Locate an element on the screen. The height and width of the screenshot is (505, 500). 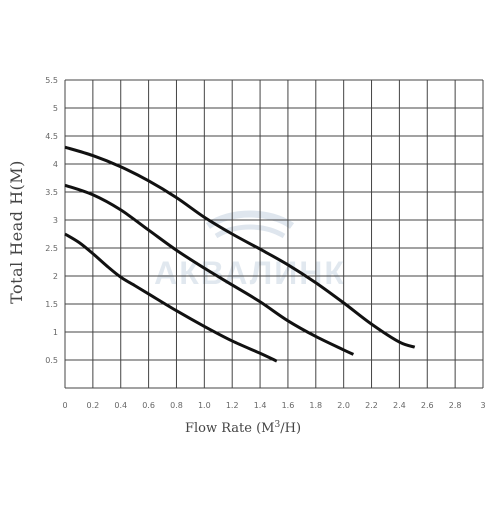
x-tick-label: 0.8 is located at coordinates (176, 405).